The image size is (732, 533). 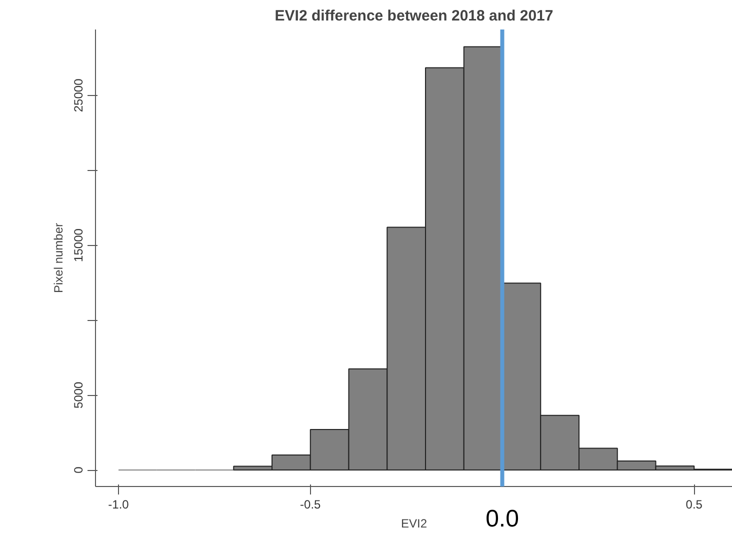 What do you see at coordinates (79, 95) in the screenshot?
I see `y-tick-label: 25000` at bounding box center [79, 95].